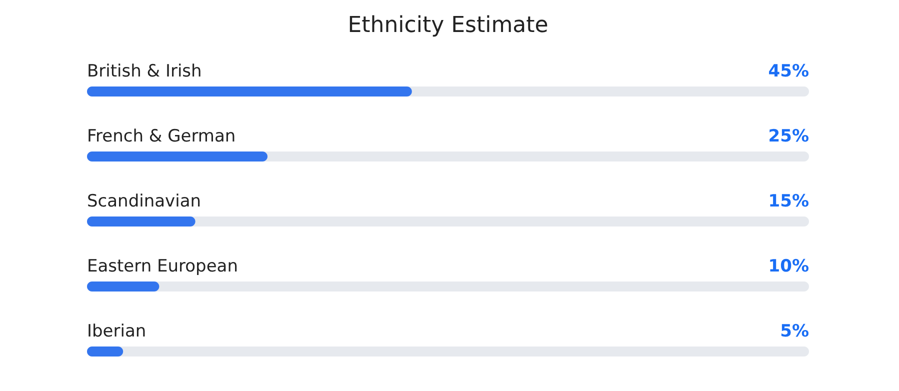 This screenshot has width=899, height=391. What do you see at coordinates (162, 266) in the screenshot?
I see `y-tick-label: Eastern European` at bounding box center [162, 266].